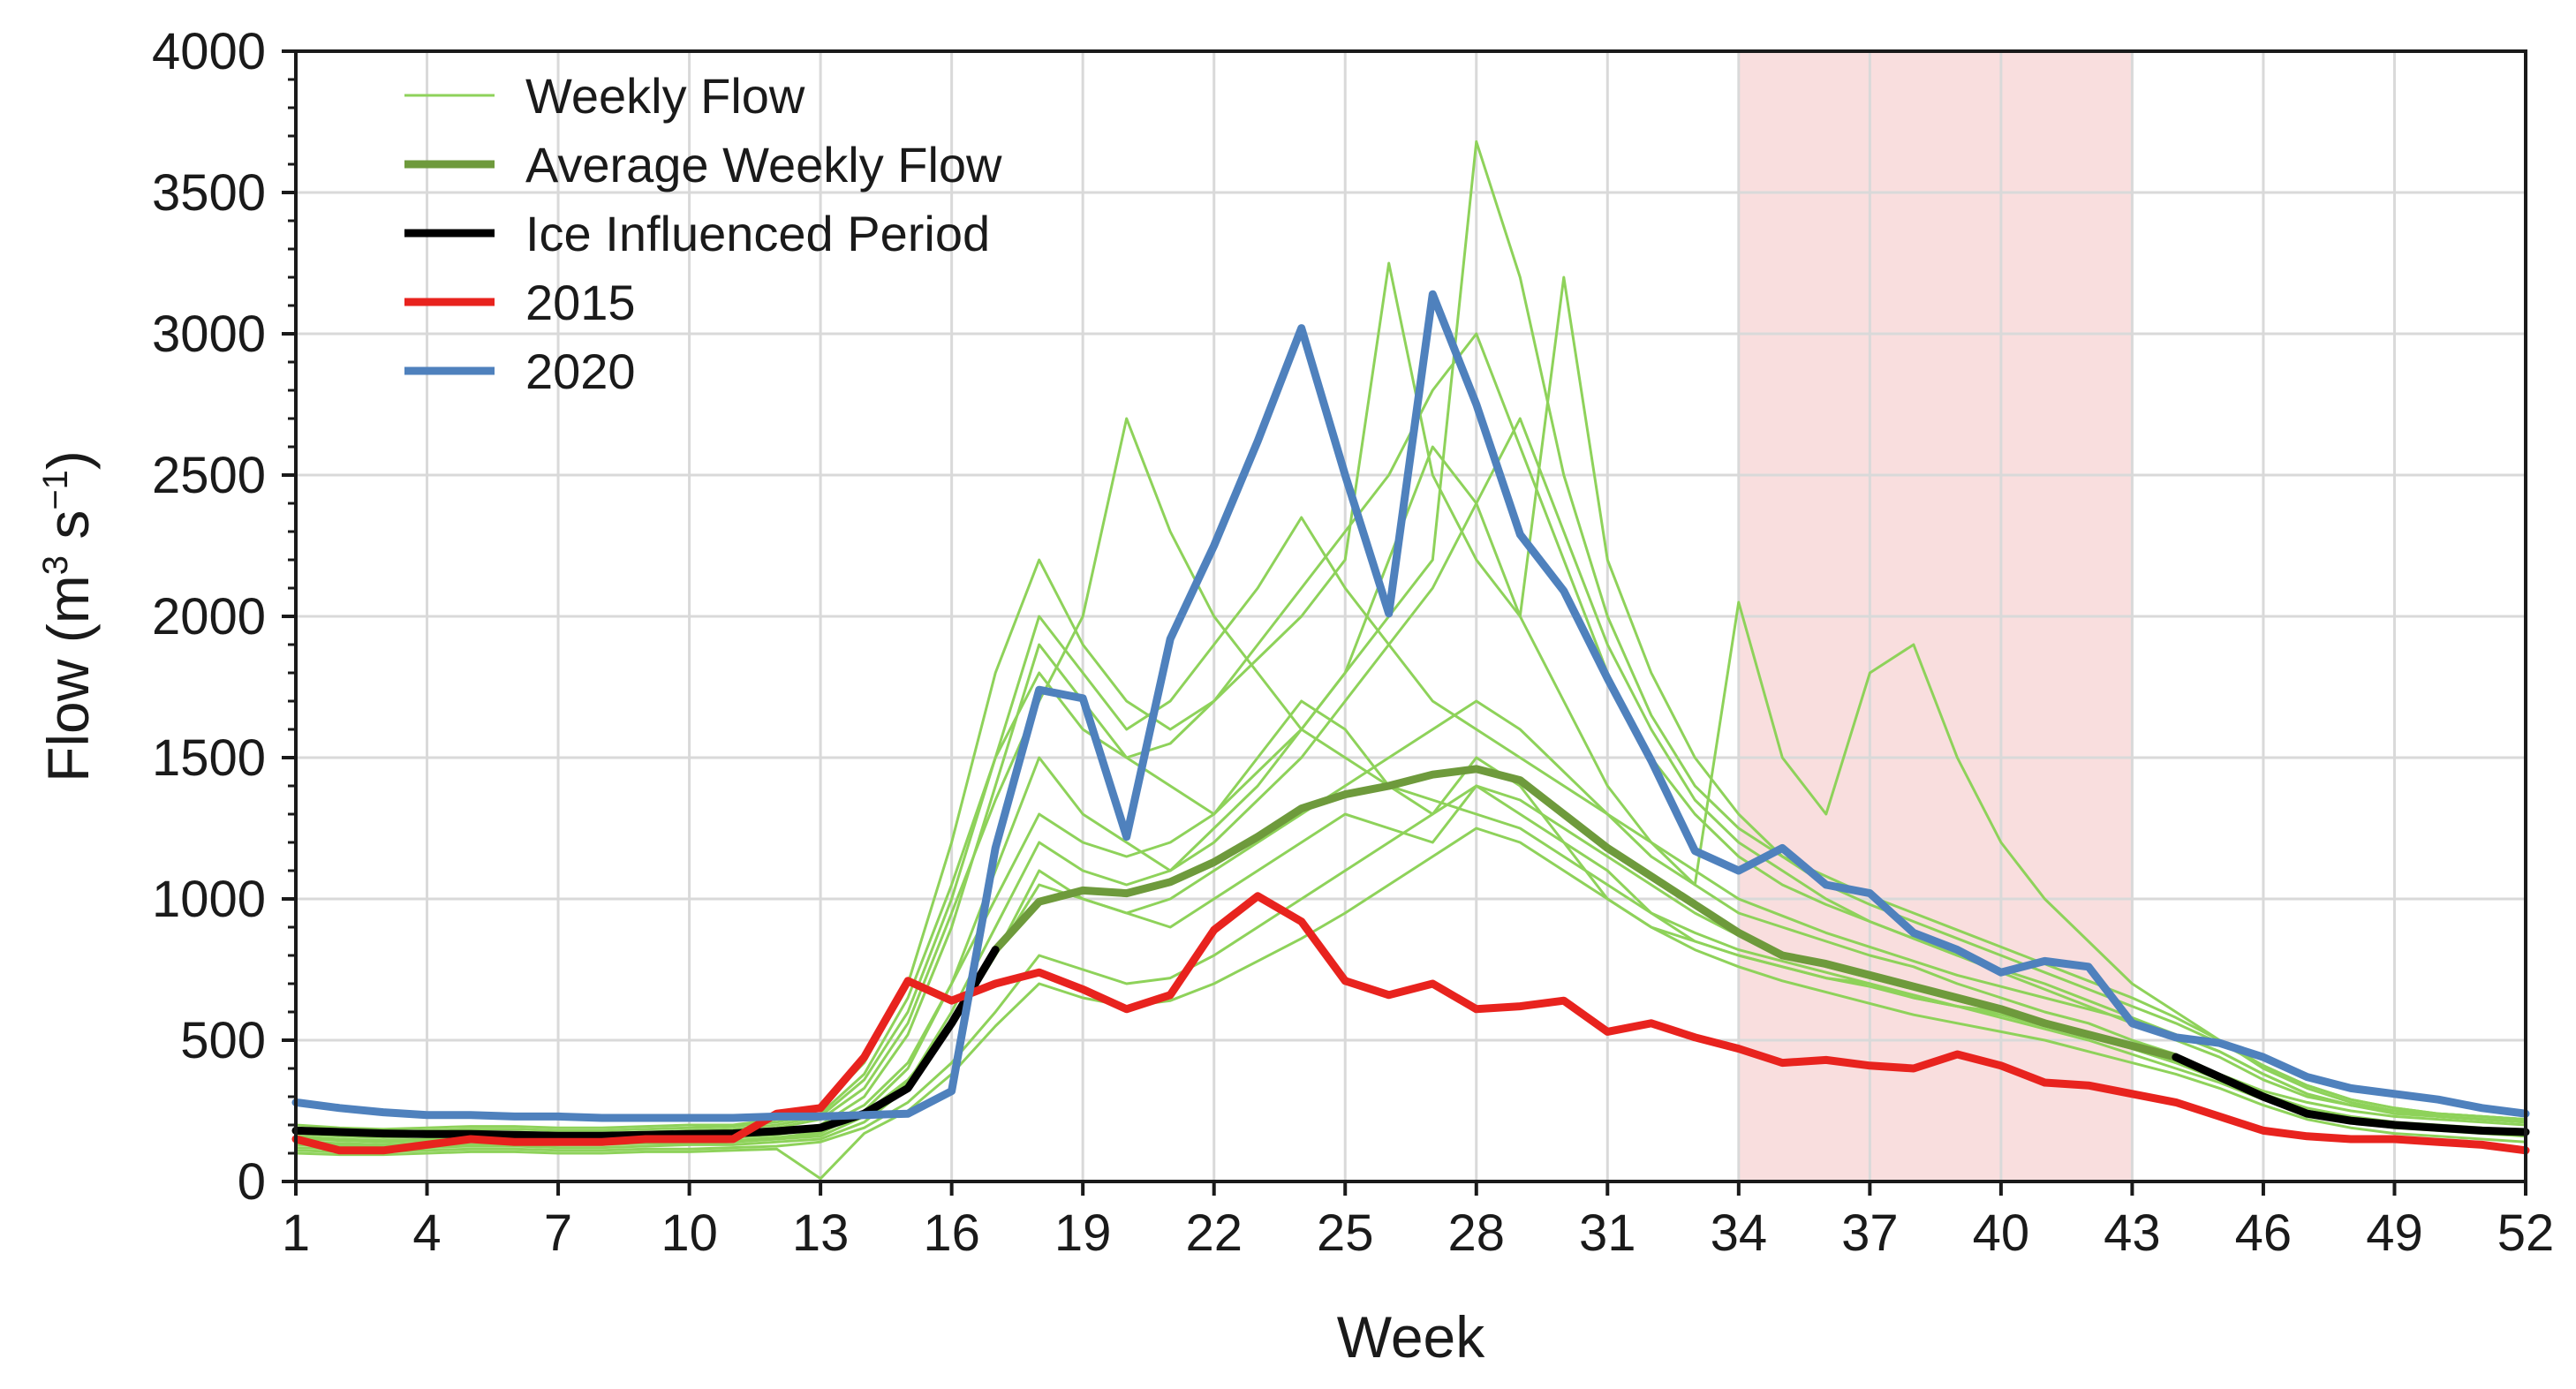 Image resolution: width=2576 pixels, height=1389 pixels. I want to click on x-tick-label-19: 19, so click(1083, 1233).